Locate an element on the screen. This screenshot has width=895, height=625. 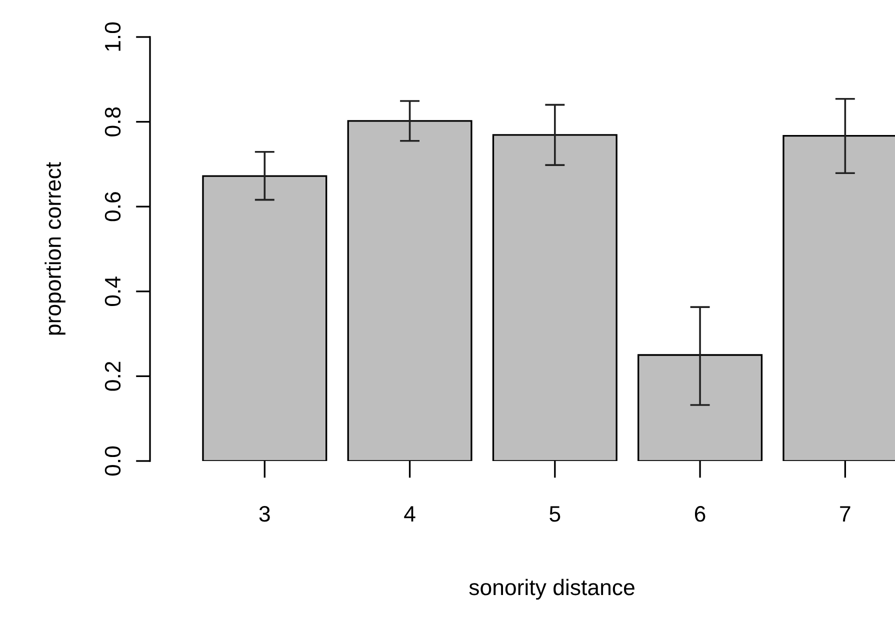
x-tick-label: 3 is located at coordinates (264, 514).